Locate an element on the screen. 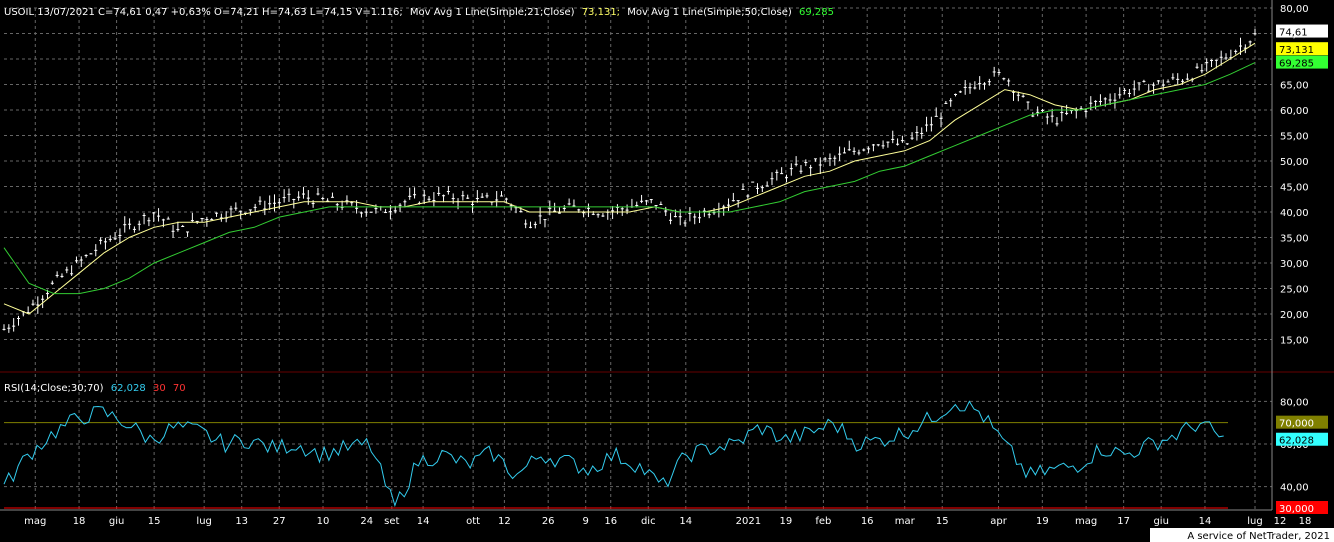  ma50-tag: 69,285 is located at coordinates (1296, 64).